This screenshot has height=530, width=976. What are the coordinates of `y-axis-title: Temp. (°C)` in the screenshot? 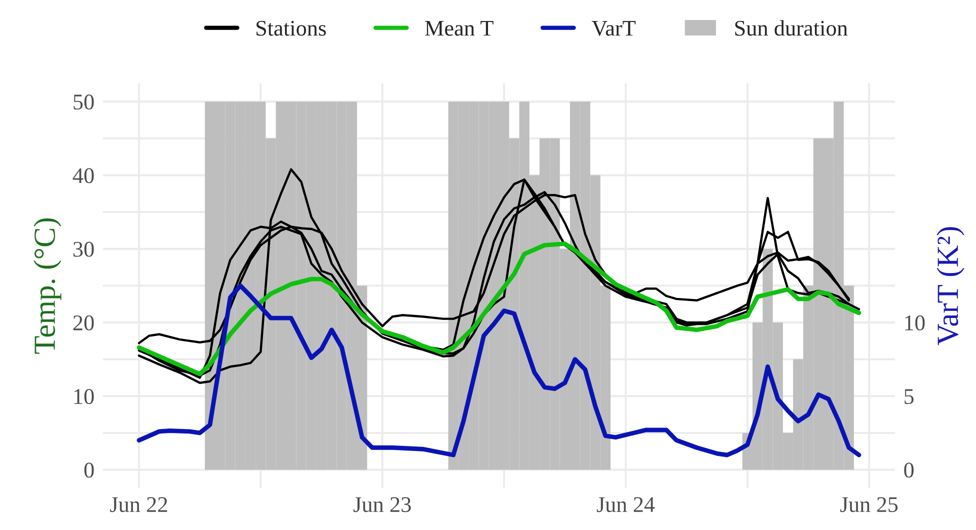 It's located at (48, 286).